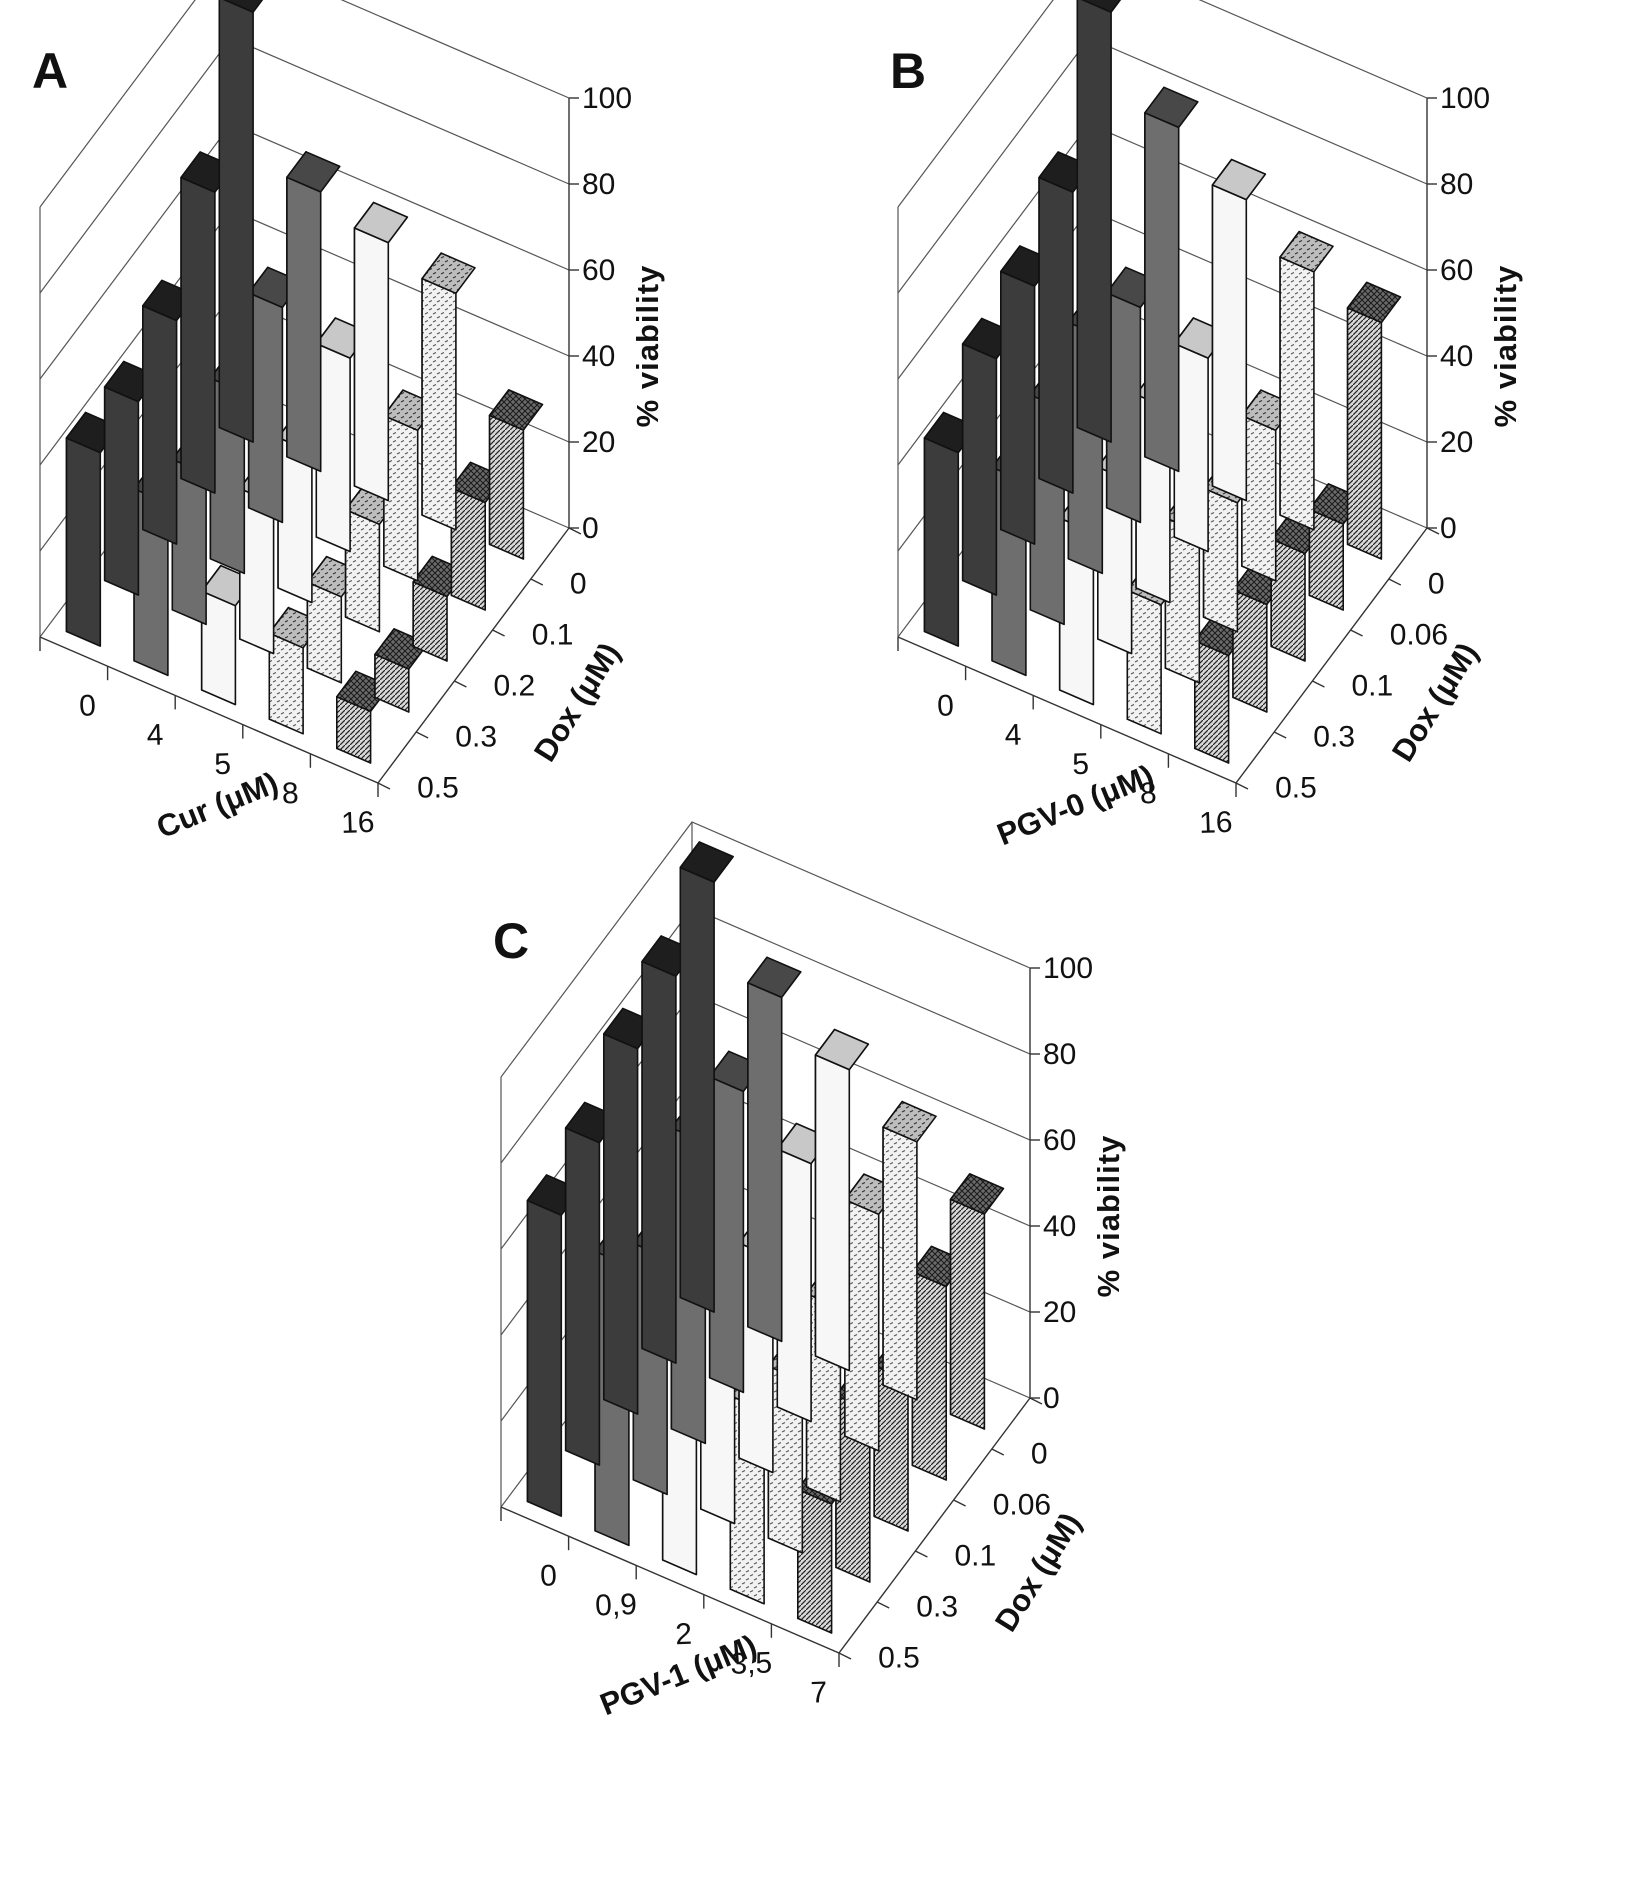 Image resolution: width=1638 pixels, height=1878 pixels. I want to click on panel-letter: B, so click(908, 71).